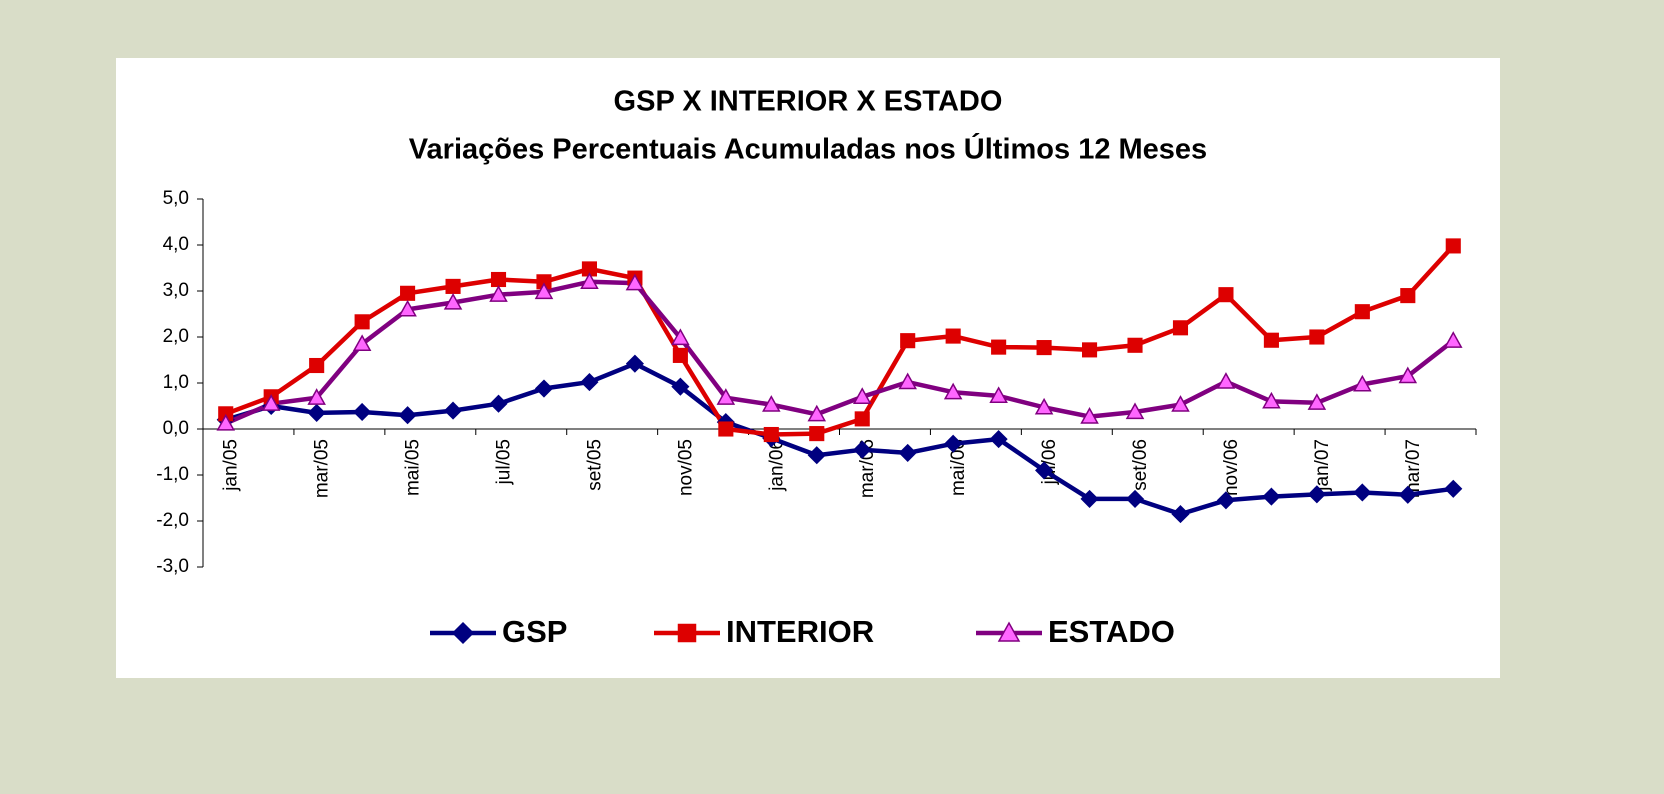 This screenshot has width=1664, height=794. Describe the element at coordinates (1413, 468) in the screenshot. I see `x-tick-label: mar/07` at that location.